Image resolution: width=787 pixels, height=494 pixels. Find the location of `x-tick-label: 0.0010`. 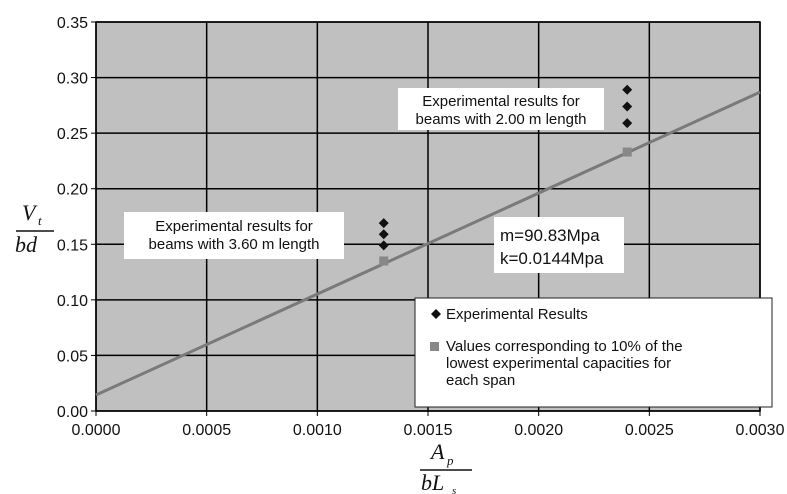

x-tick-label: 0.0010 is located at coordinates (317, 430).